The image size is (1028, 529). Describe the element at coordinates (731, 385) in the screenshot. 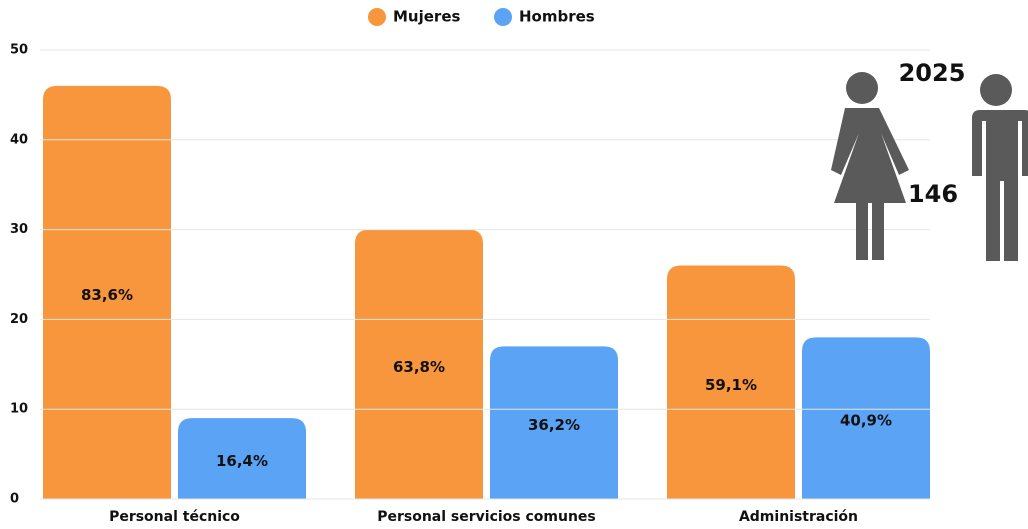

I see `value-label: 59,1%` at that location.